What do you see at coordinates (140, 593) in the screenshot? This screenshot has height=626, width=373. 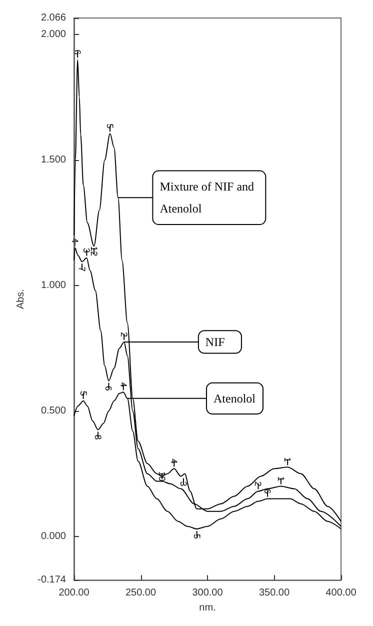 I see `x-tick-label: 250.00` at bounding box center [140, 593].